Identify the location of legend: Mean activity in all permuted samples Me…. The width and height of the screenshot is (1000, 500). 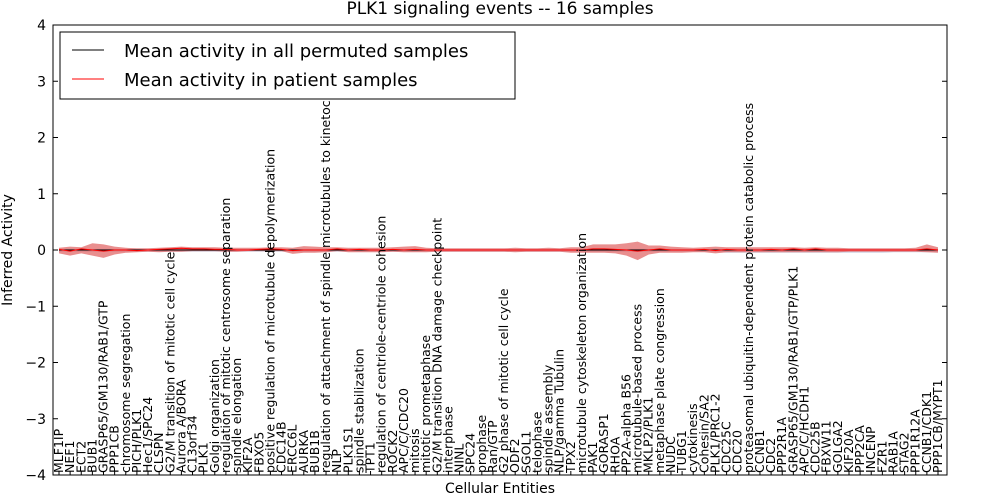
(287, 65).